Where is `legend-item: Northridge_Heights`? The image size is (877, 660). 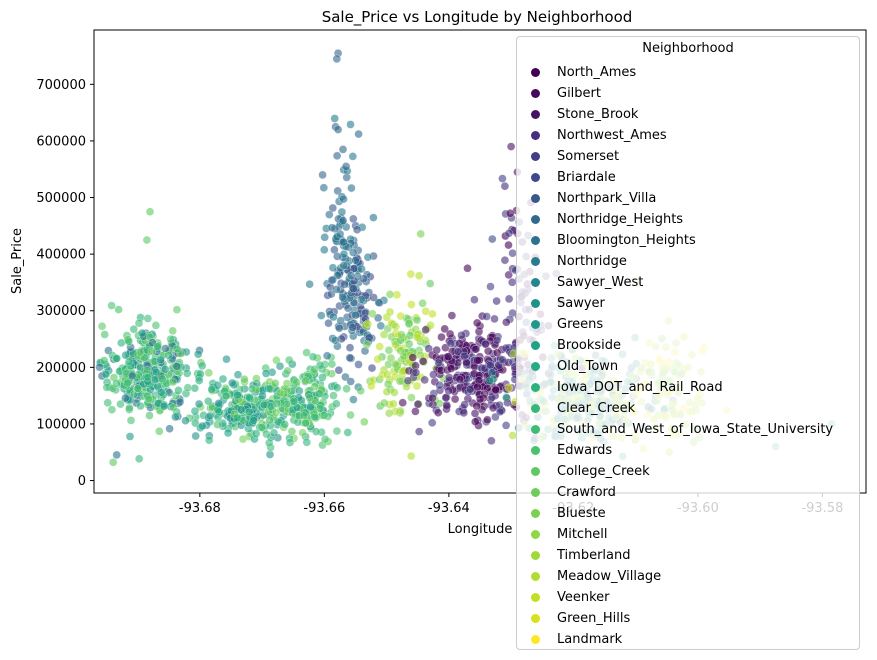 legend-item: Northridge_Heights is located at coordinates (607, 219).